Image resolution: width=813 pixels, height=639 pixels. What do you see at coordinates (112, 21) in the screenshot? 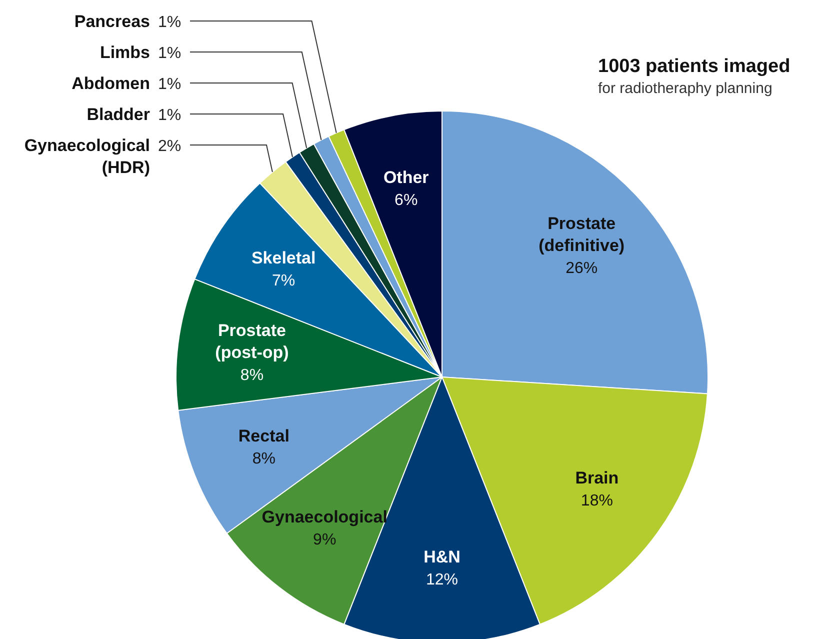
I see `slice-label: Pancreas` at bounding box center [112, 21].